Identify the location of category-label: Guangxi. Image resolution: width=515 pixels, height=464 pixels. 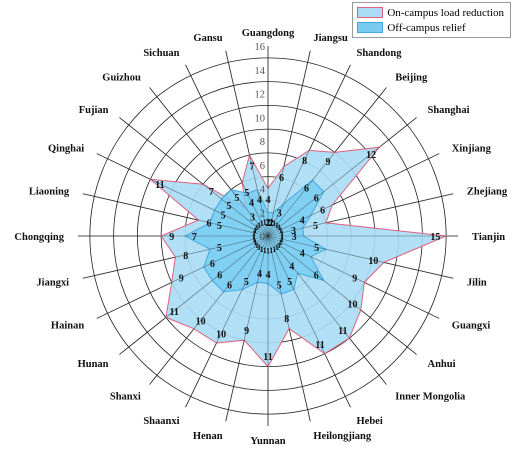
(471, 326).